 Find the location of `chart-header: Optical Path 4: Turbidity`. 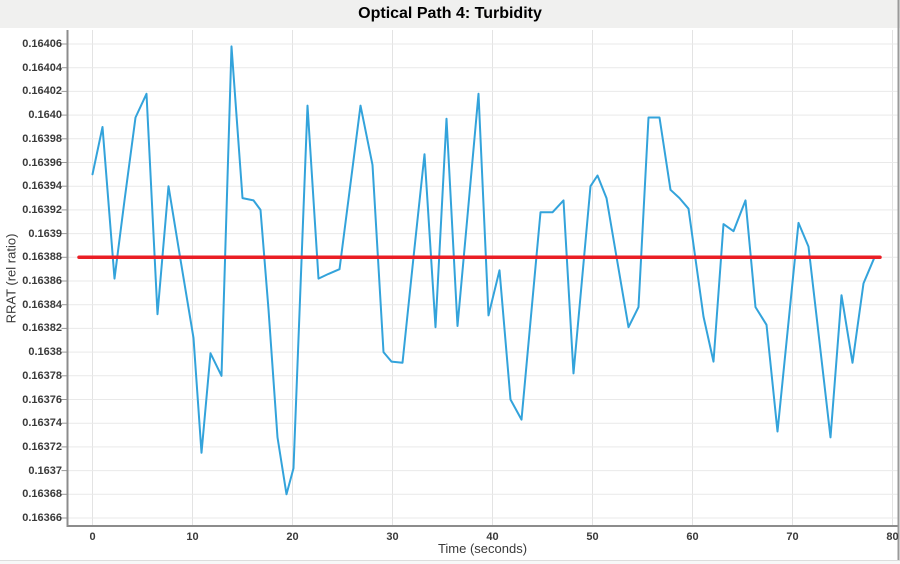

chart-header: Optical Path 4: Turbidity is located at coordinates (450, 14).